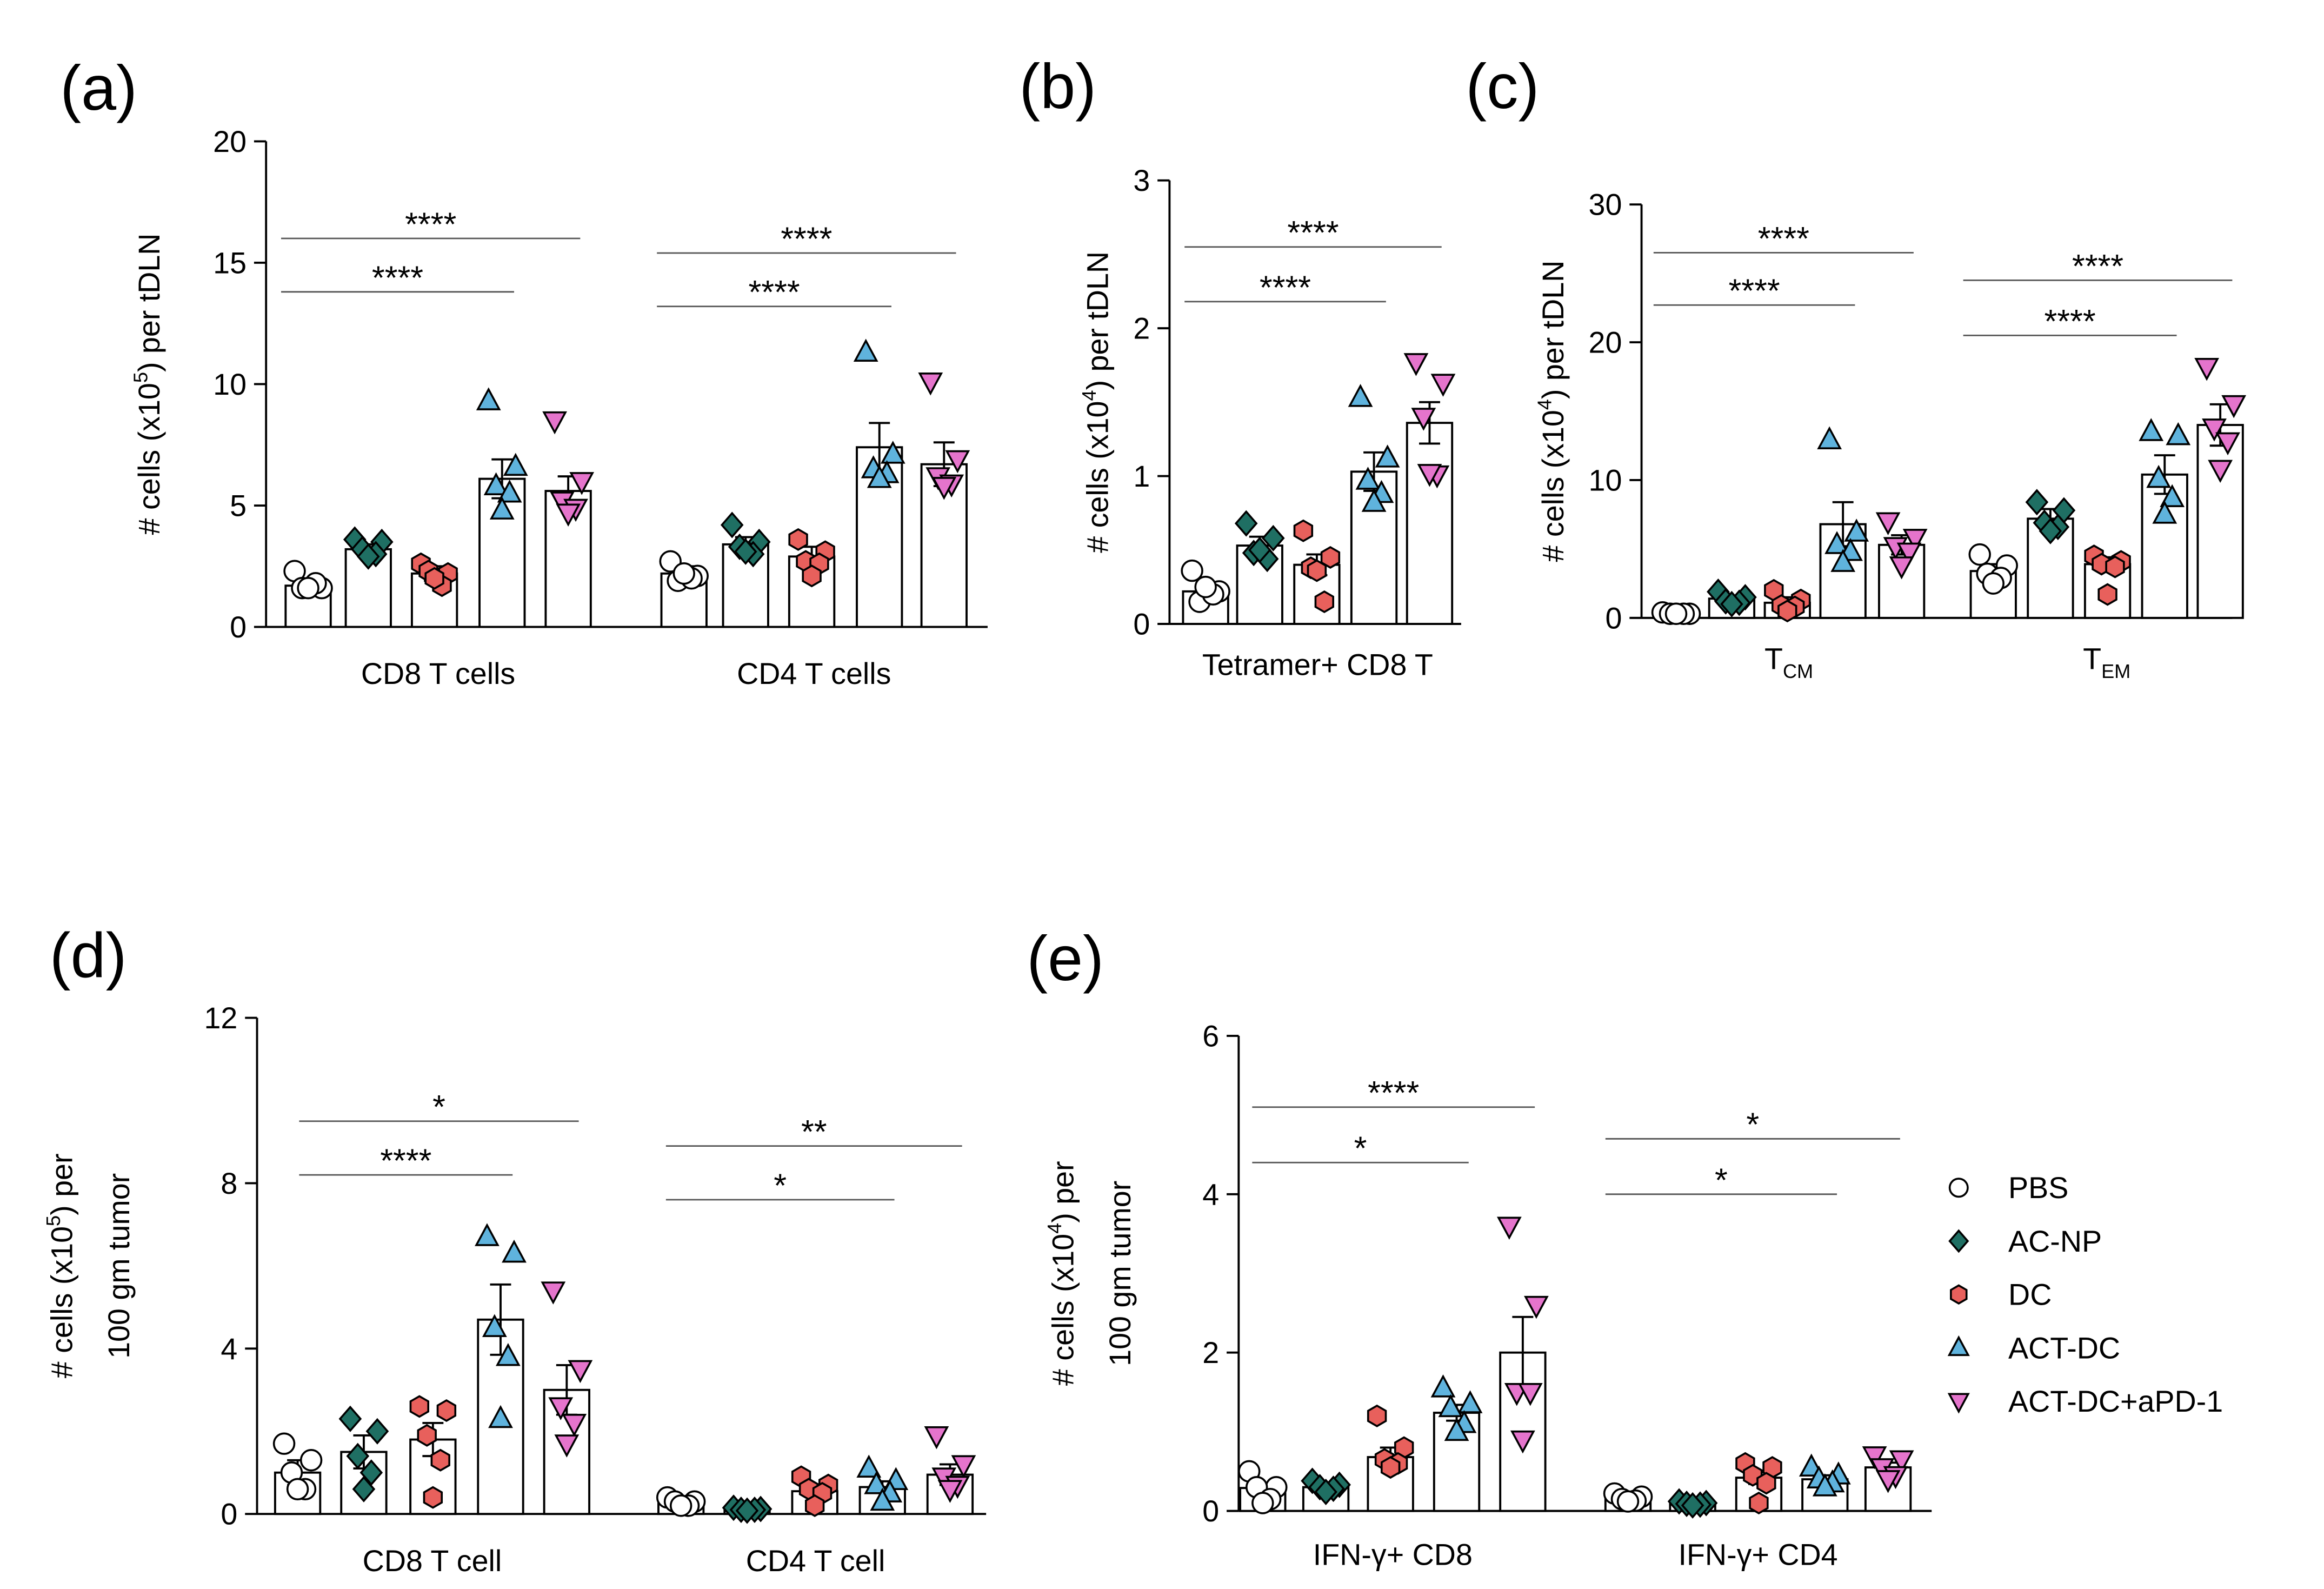 The image size is (2324, 1589). What do you see at coordinates (1061, 1273) in the screenshot?
I see `y-axis-label: # cells (x104) per` at bounding box center [1061, 1273].